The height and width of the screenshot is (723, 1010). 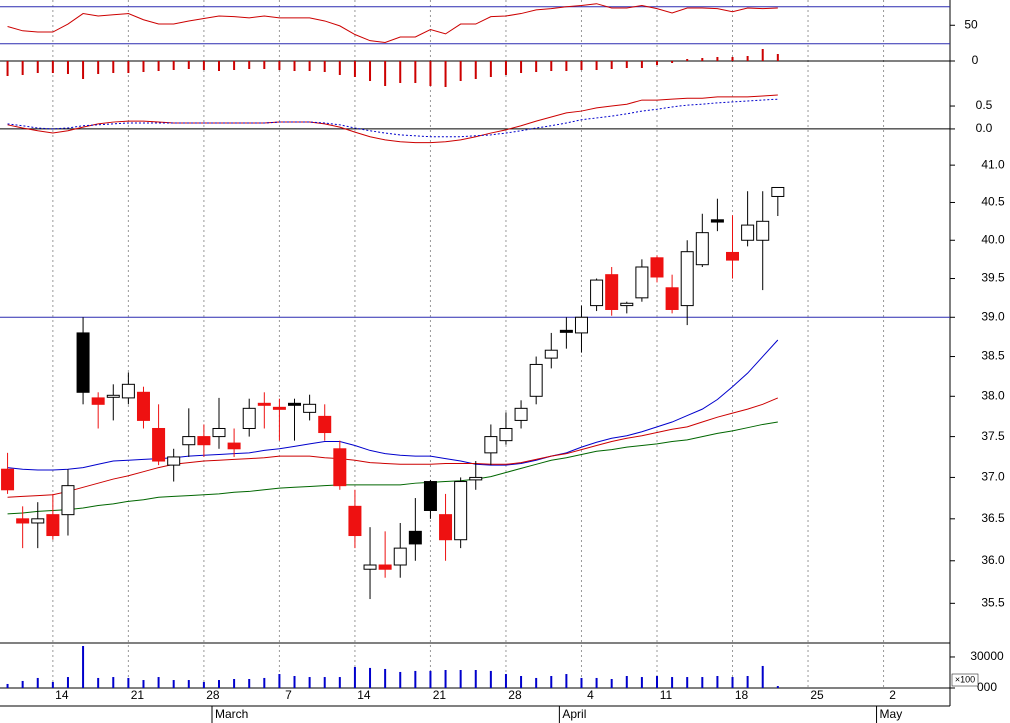 What do you see at coordinates (993, 316) in the screenshot?
I see `y-tick-label: 39.0` at bounding box center [993, 316].